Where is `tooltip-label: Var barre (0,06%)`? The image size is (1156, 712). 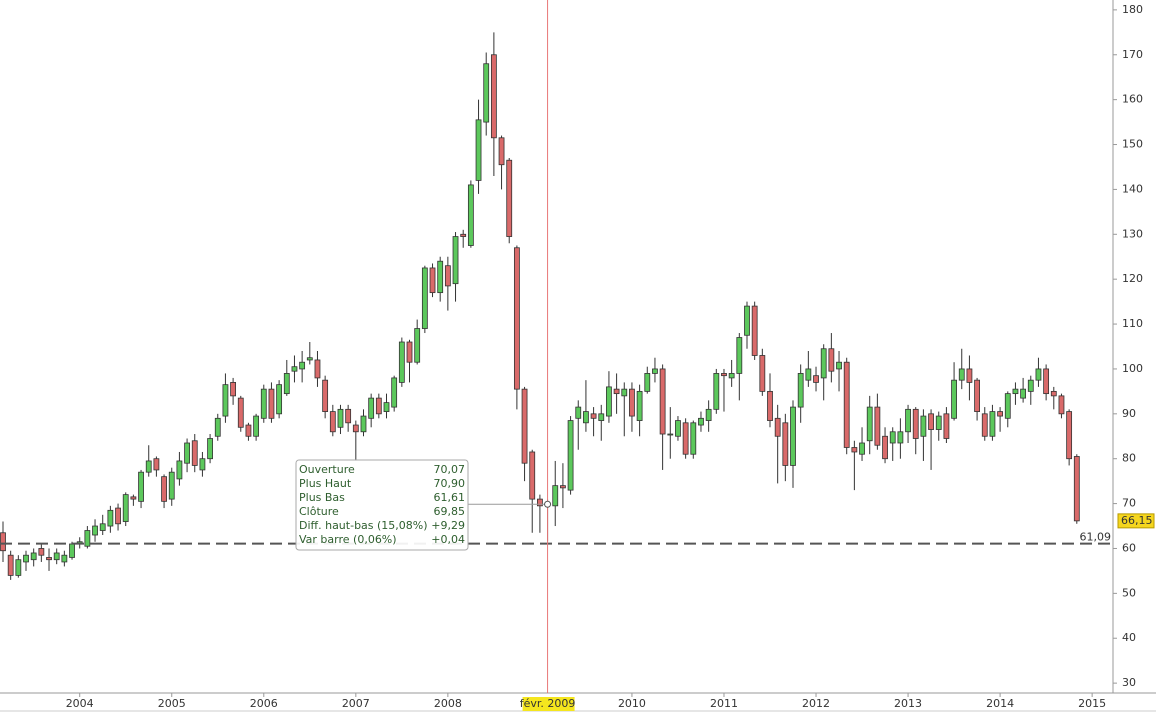 tooltip-label: Var barre (0,06%) is located at coordinates (348, 539).